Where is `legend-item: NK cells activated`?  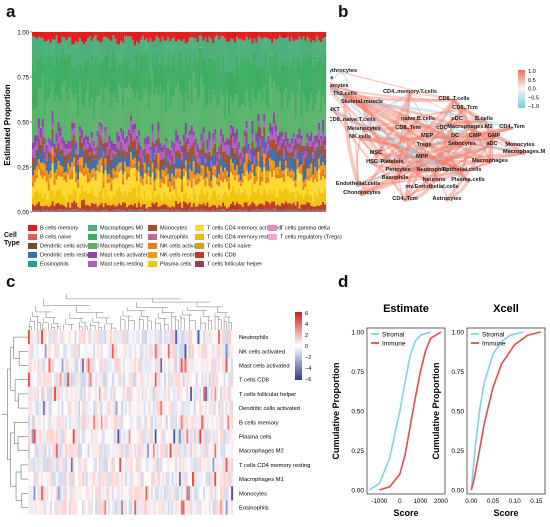
legend-item: NK cells activated is located at coordinates (176, 246).